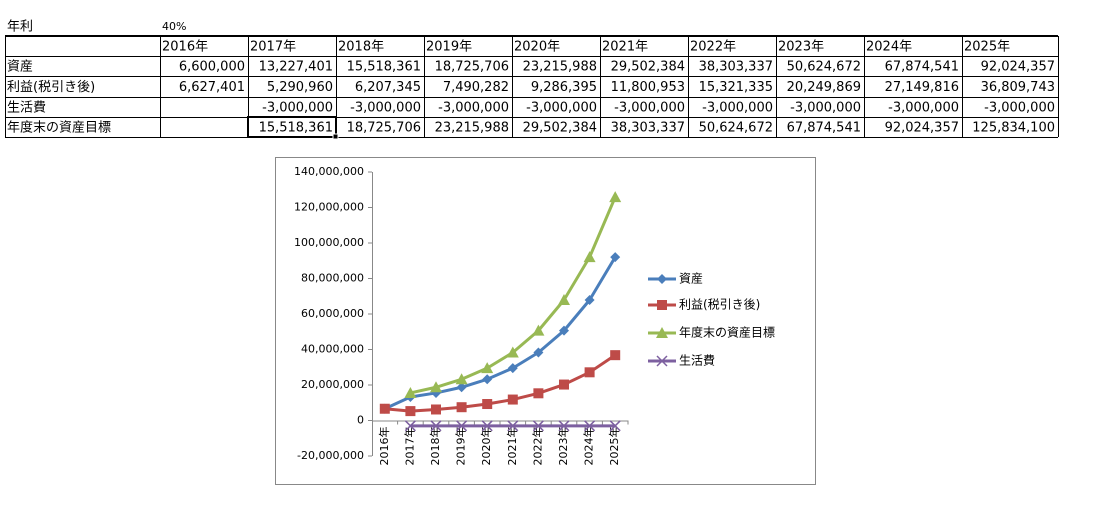  I want to click on cell-value: 13,227,401, so click(296, 67).